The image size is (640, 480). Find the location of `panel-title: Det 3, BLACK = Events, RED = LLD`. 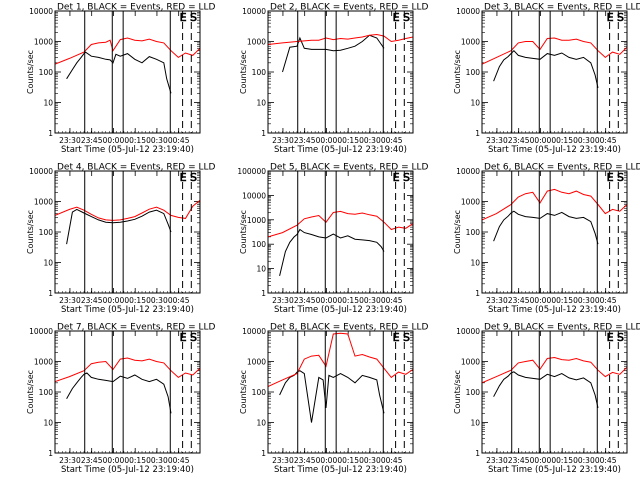

panel-title: Det 3, BLACK = Events, RED = LLD is located at coordinates (562, 8).